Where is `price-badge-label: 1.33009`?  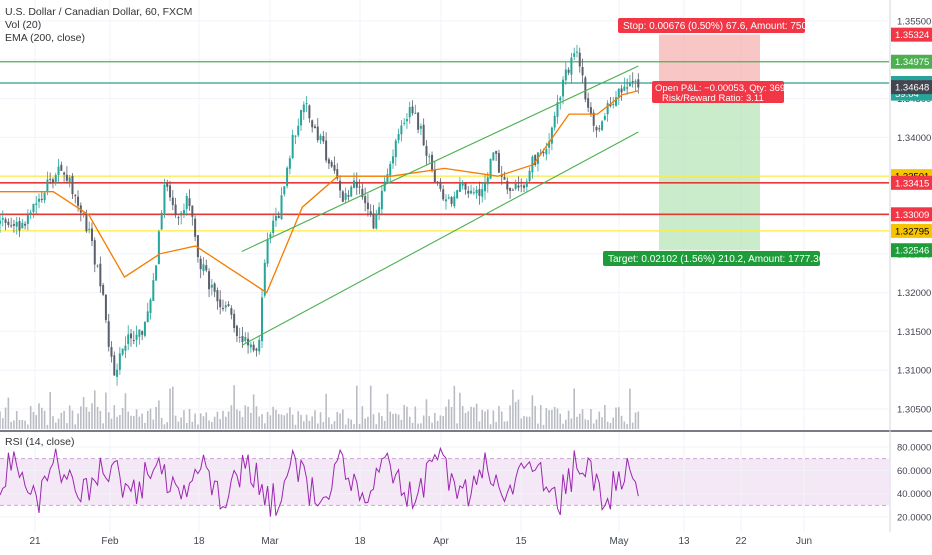 price-badge-label: 1.33009 is located at coordinates (912, 215).